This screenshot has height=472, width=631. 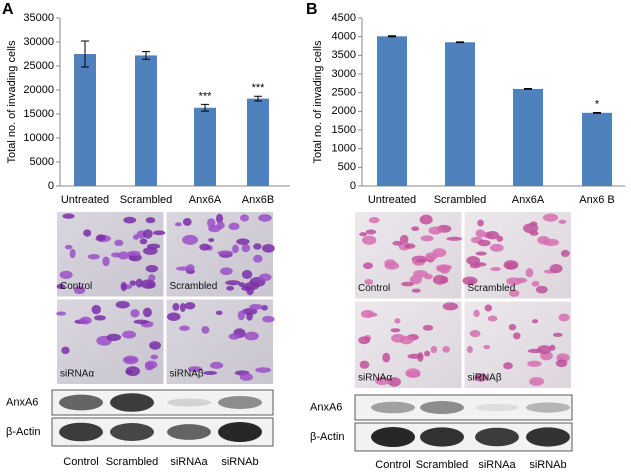 I want to click on micrograph-label: siRNAβ, so click(x=187, y=374).